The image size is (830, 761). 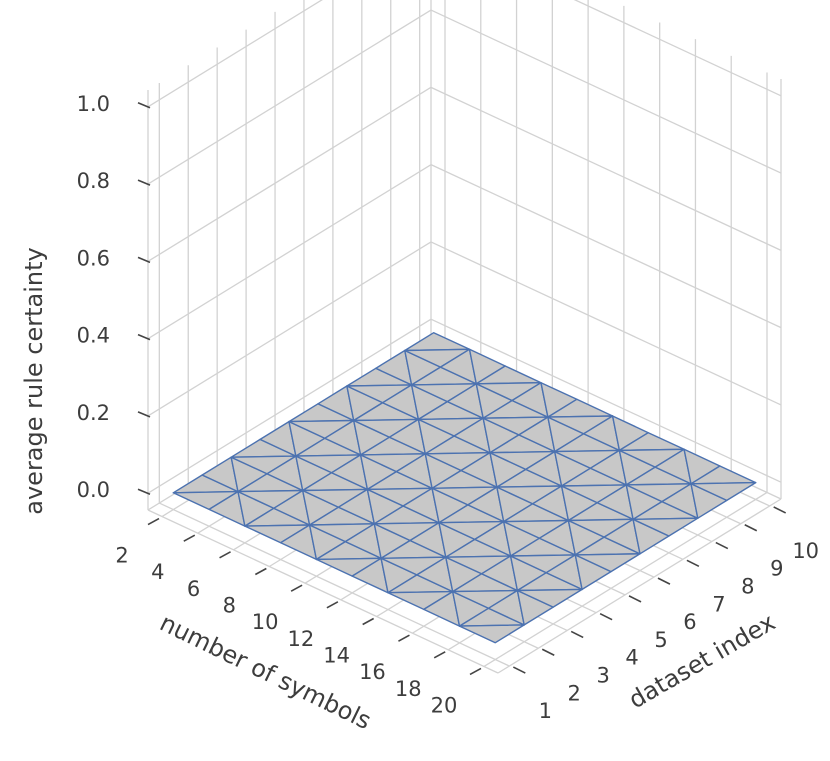 I want to click on y-tick-label-3: 8, so click(x=229, y=606).